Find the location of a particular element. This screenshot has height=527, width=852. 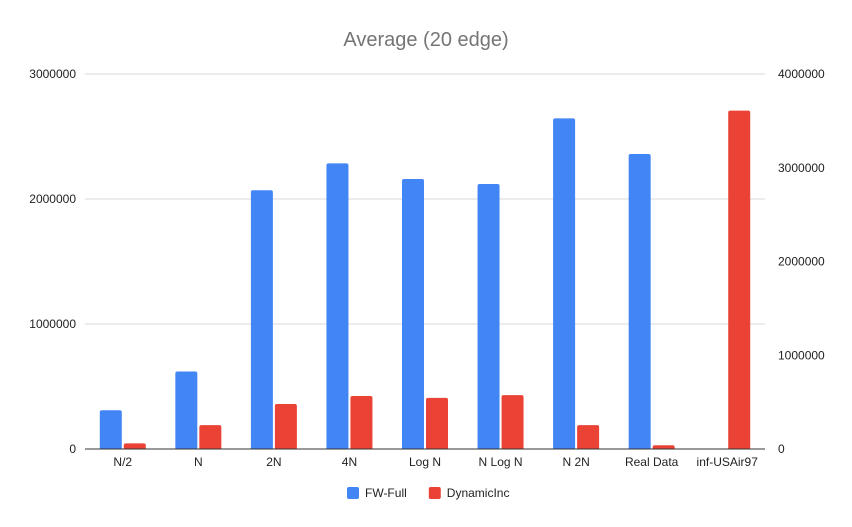

legend-label: DynamicInc is located at coordinates (478, 493).